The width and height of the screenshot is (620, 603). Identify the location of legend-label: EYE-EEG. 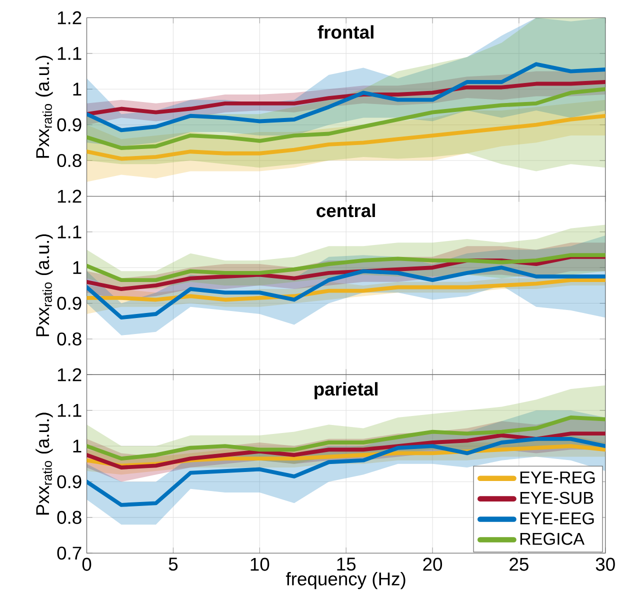
(557, 518).